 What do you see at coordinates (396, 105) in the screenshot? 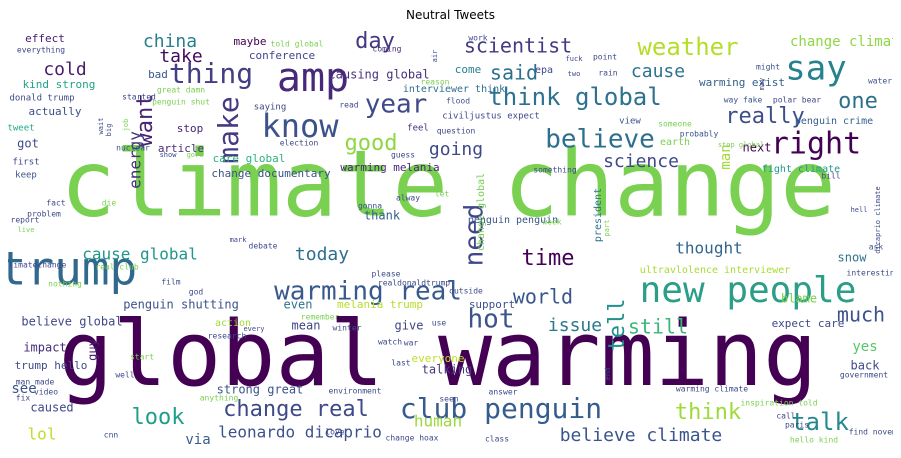
I see `word-year: year` at bounding box center [396, 105].